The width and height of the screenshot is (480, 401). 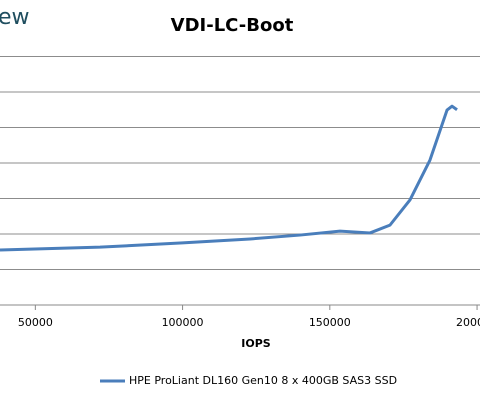 What do you see at coordinates (330, 322) in the screenshot?
I see `x-tick-label: 150000` at bounding box center [330, 322].